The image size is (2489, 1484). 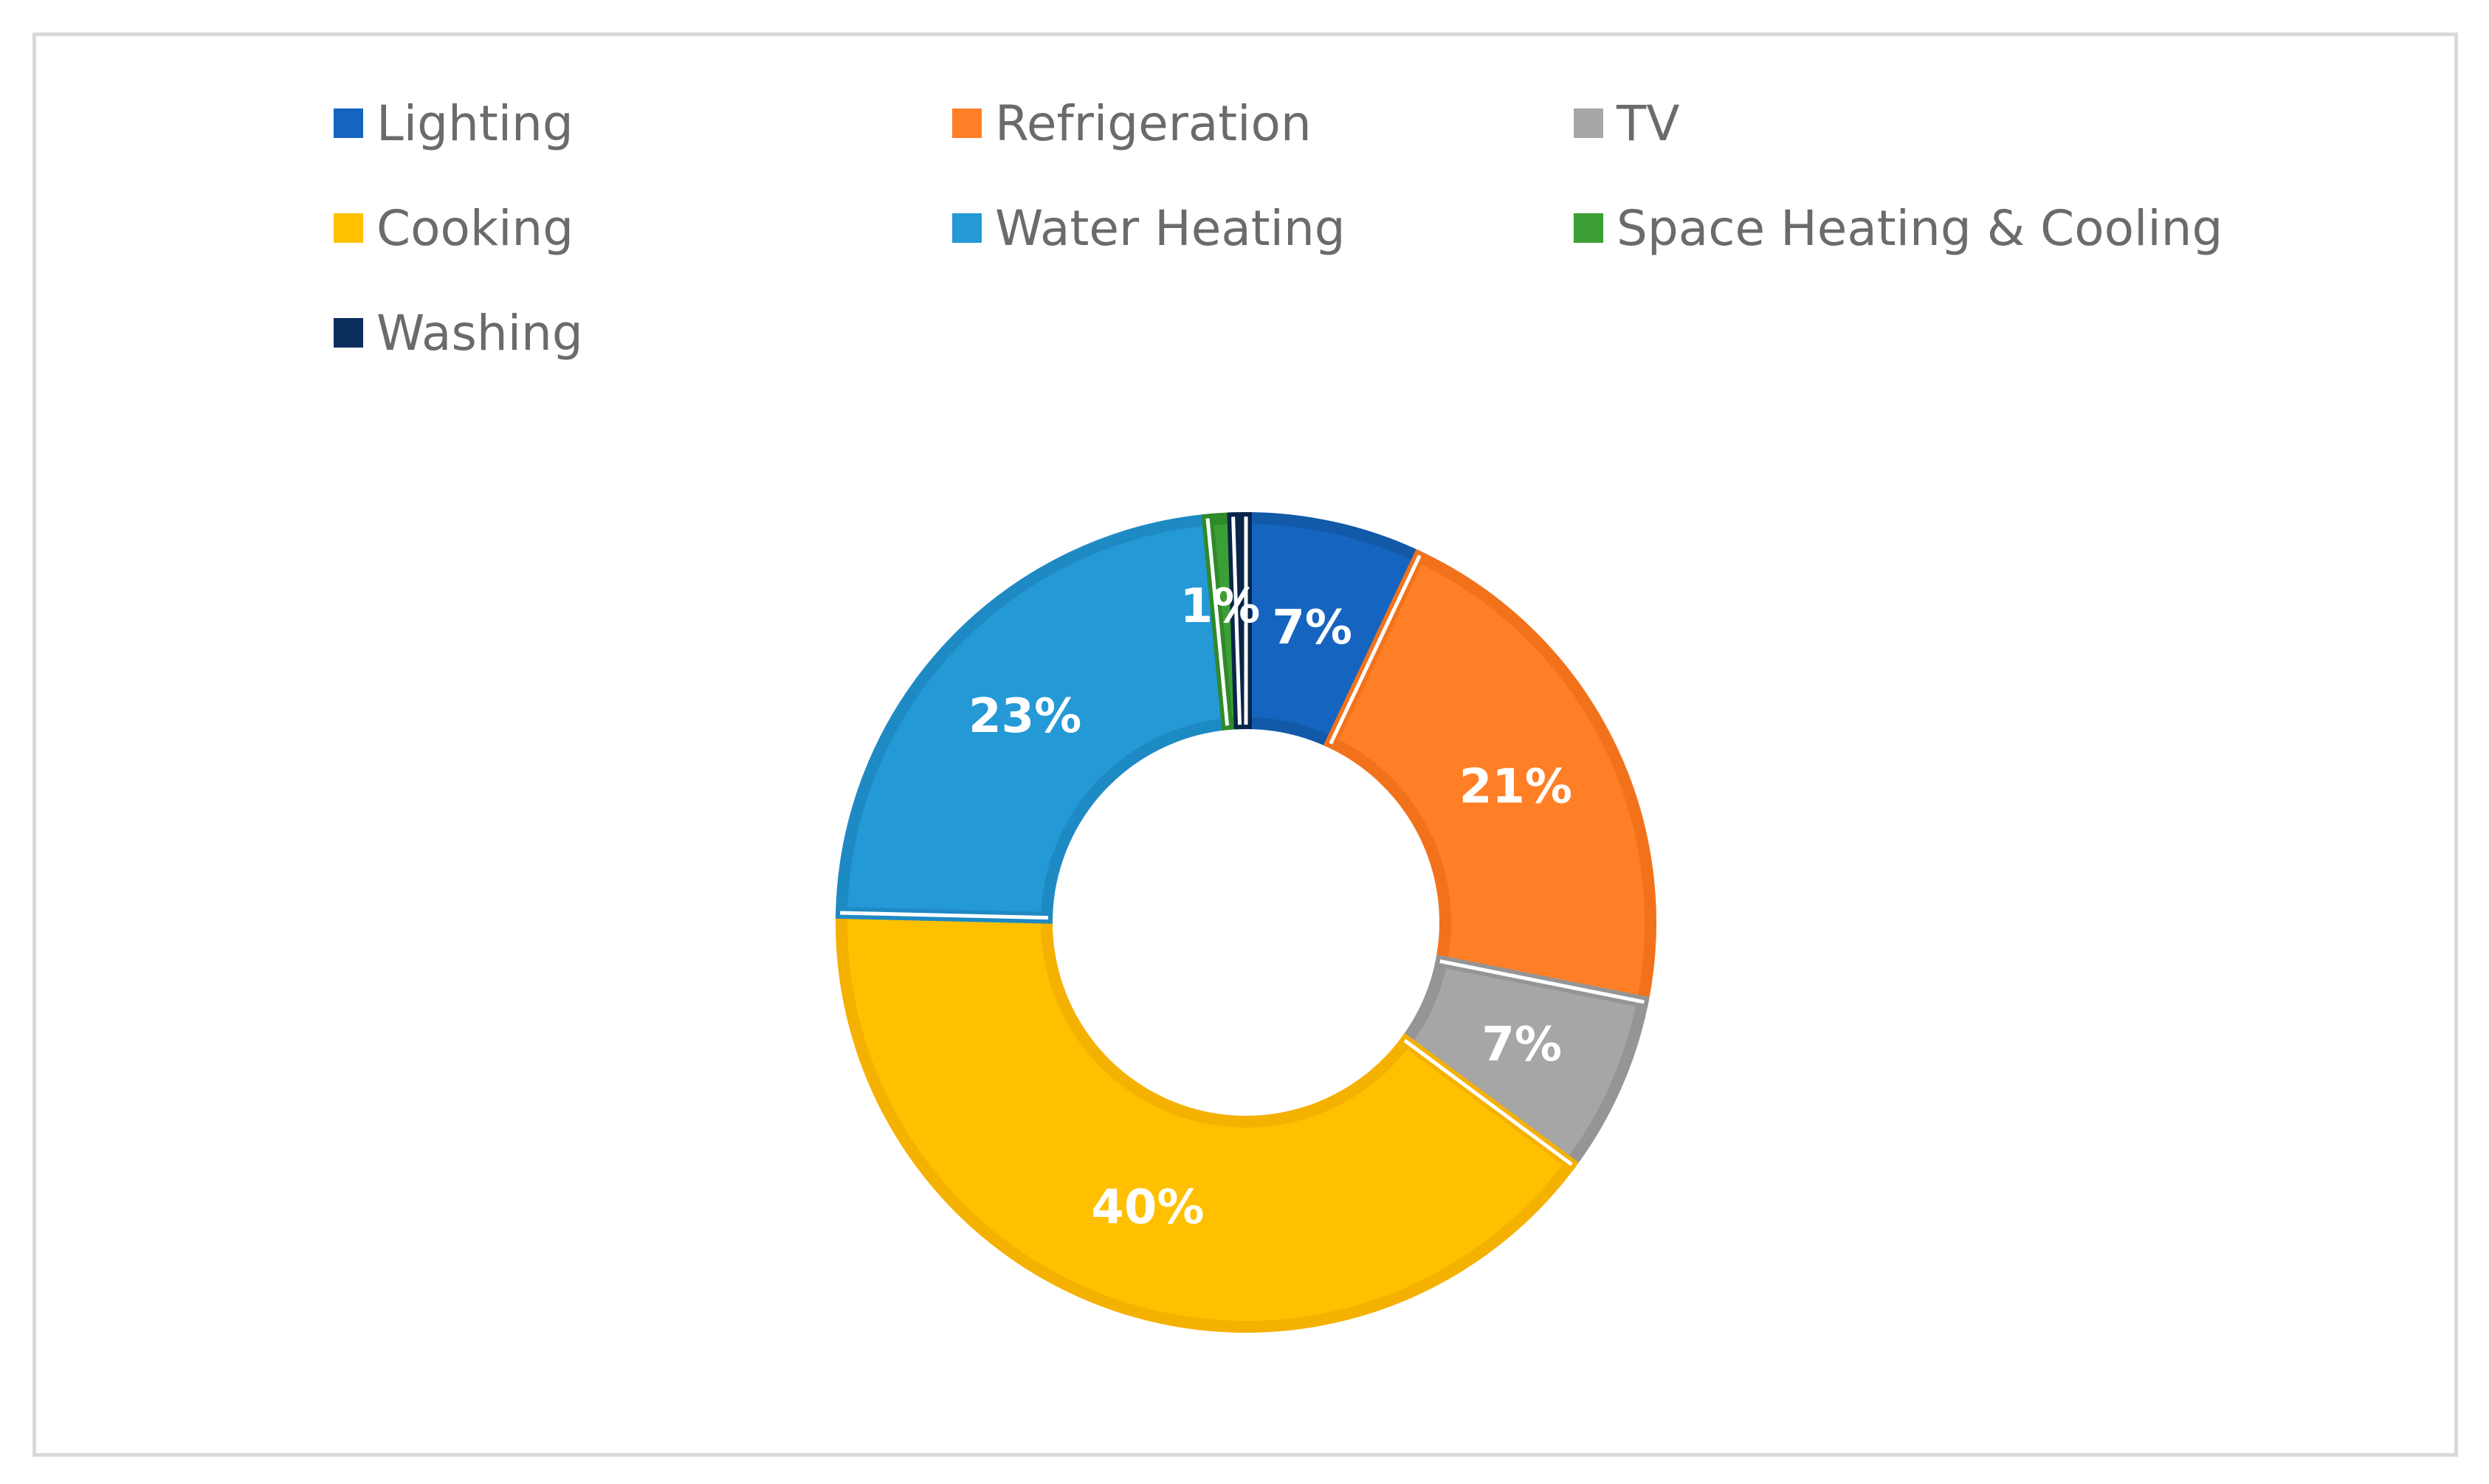 I want to click on slice-refrigeration, so click(x=1490, y=779).